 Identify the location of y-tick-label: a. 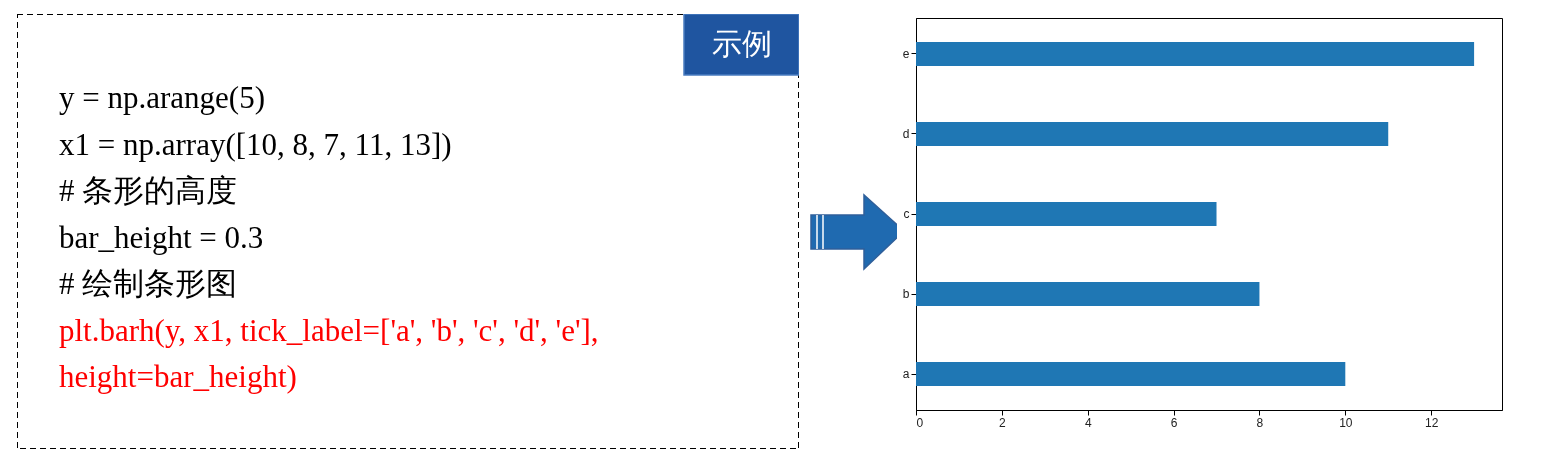
(906, 374).